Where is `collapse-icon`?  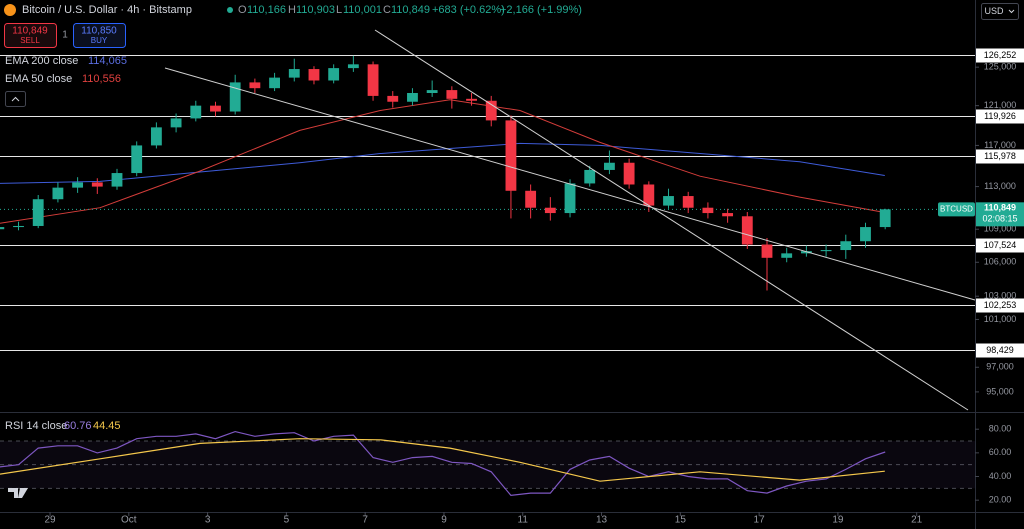
collapse-icon is located at coordinates (15, 99).